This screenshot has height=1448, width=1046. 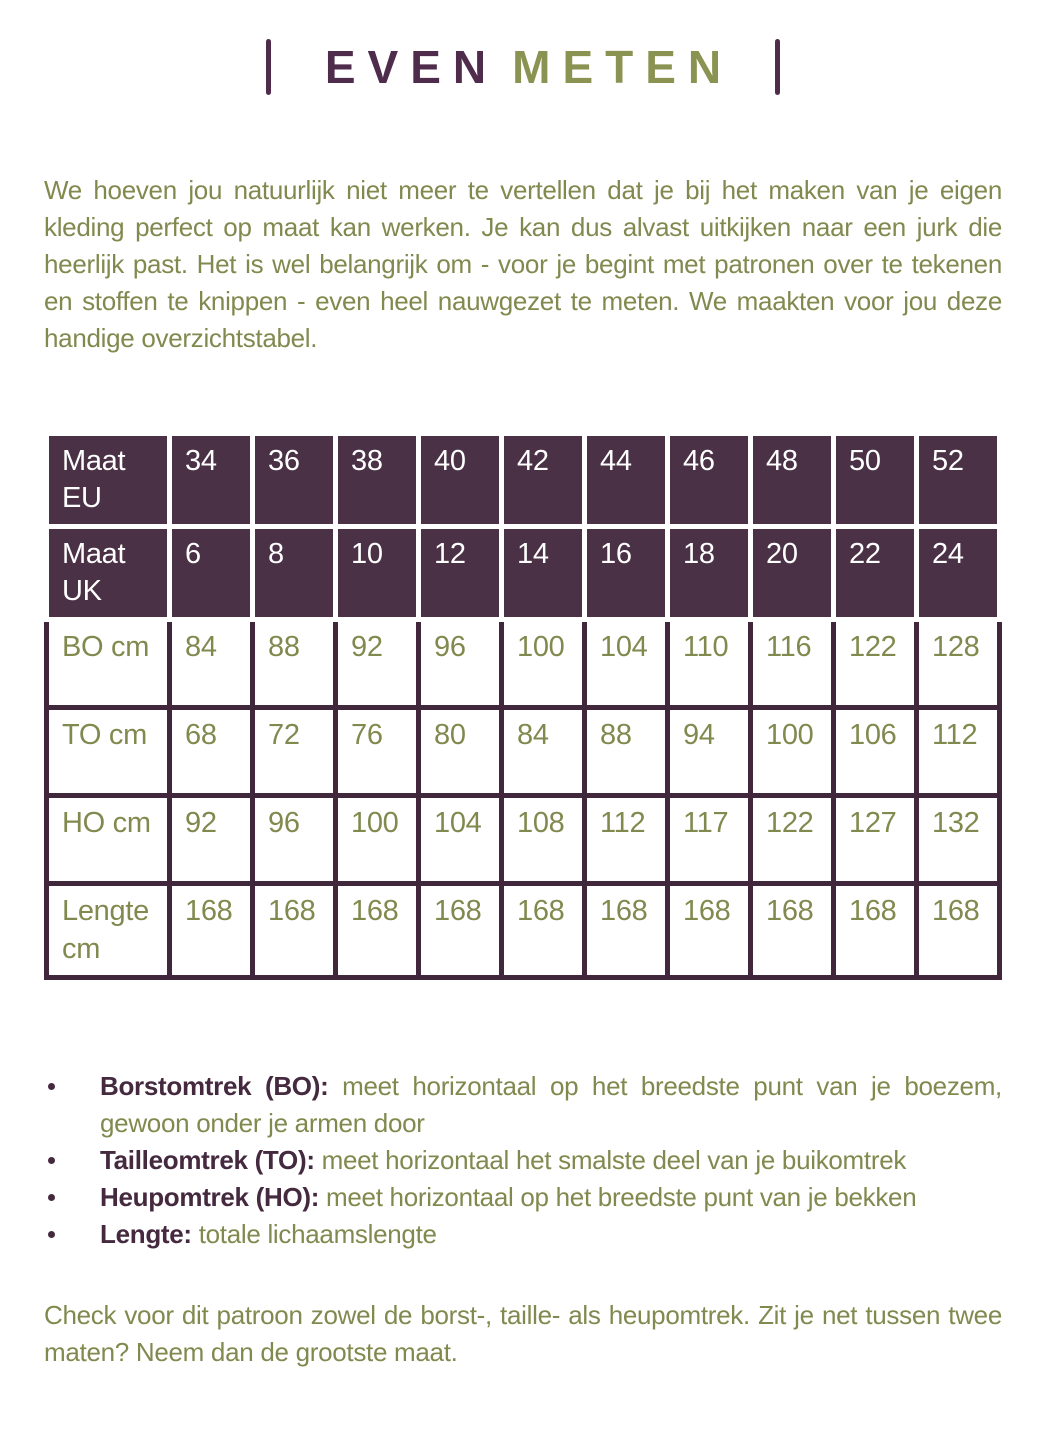 What do you see at coordinates (294, 752) in the screenshot?
I see `value-cell: 72` at bounding box center [294, 752].